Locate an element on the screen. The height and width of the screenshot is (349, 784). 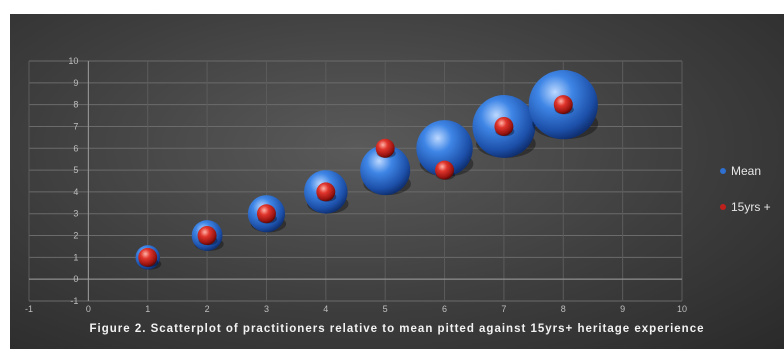
x-tick-label: 1 is located at coordinates (147, 309).